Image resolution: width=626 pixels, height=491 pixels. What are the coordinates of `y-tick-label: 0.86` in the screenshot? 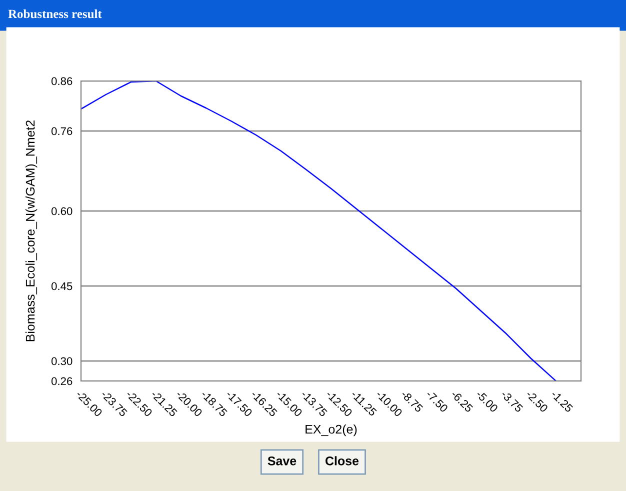 It's located at (61, 81).